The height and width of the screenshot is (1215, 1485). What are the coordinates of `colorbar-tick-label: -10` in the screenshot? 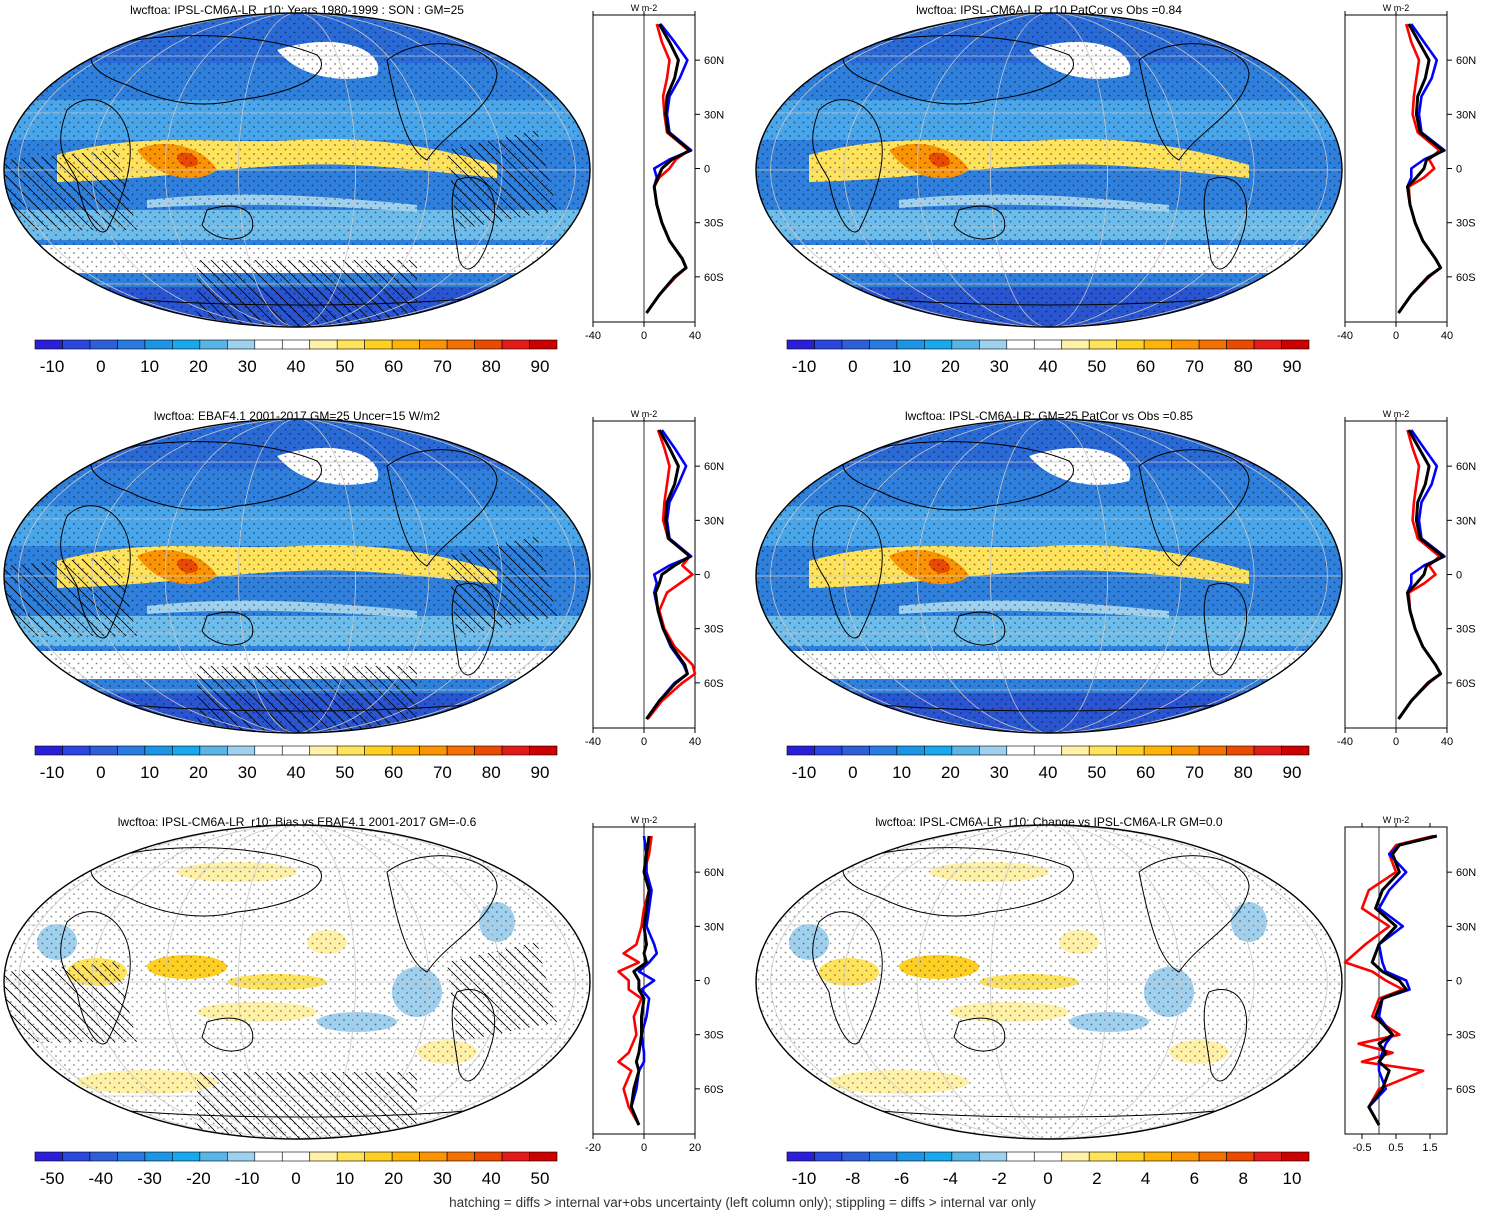 It's located at (804, 1178).